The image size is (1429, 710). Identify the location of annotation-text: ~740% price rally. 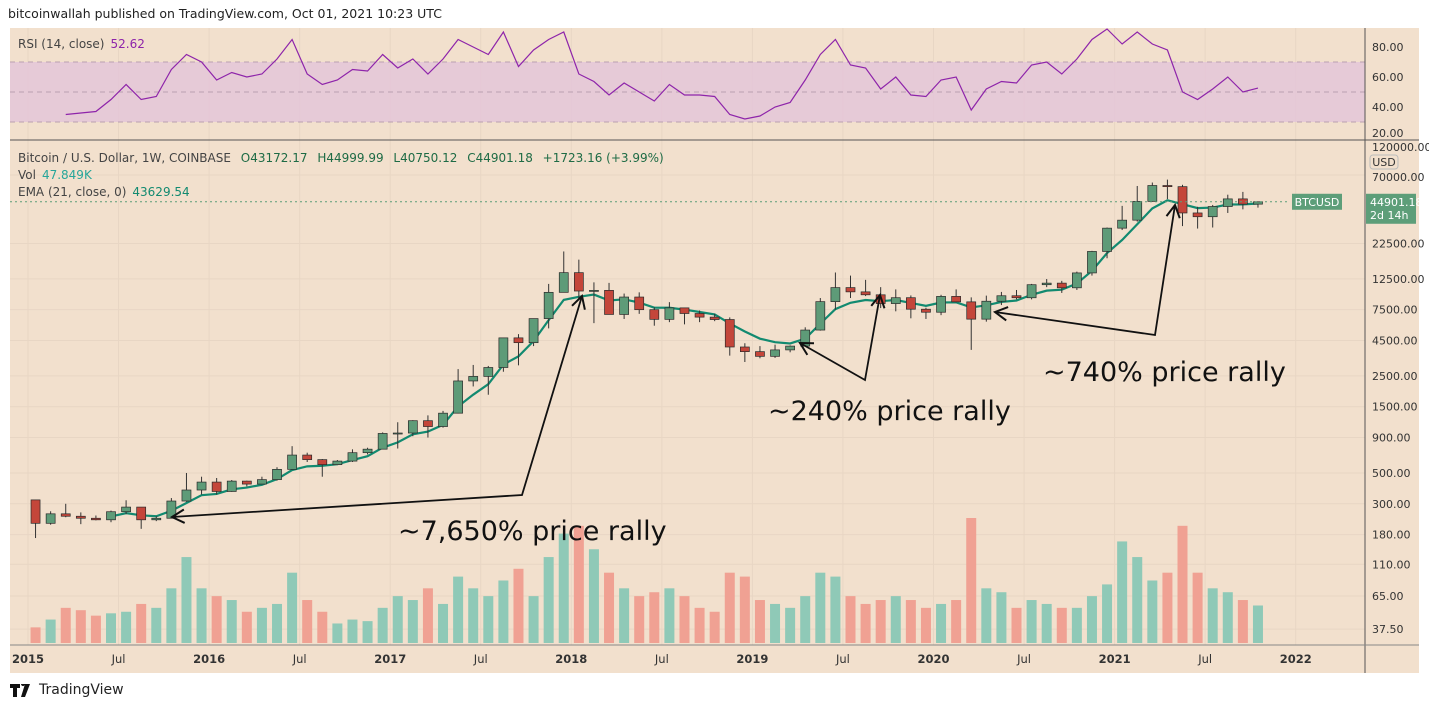
(1164, 372).